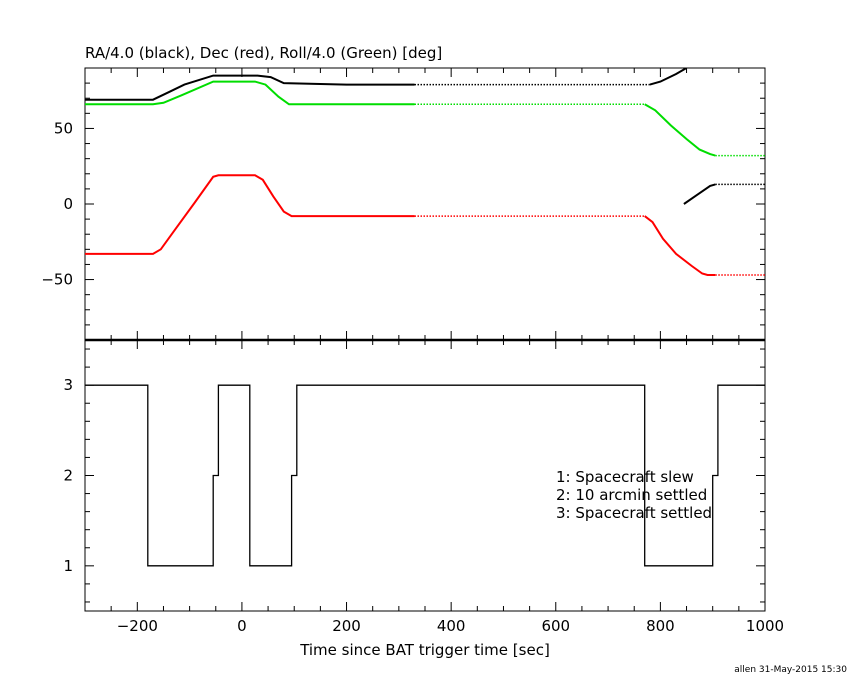  I want to click on y-tick-label: 2, so click(68, 476).